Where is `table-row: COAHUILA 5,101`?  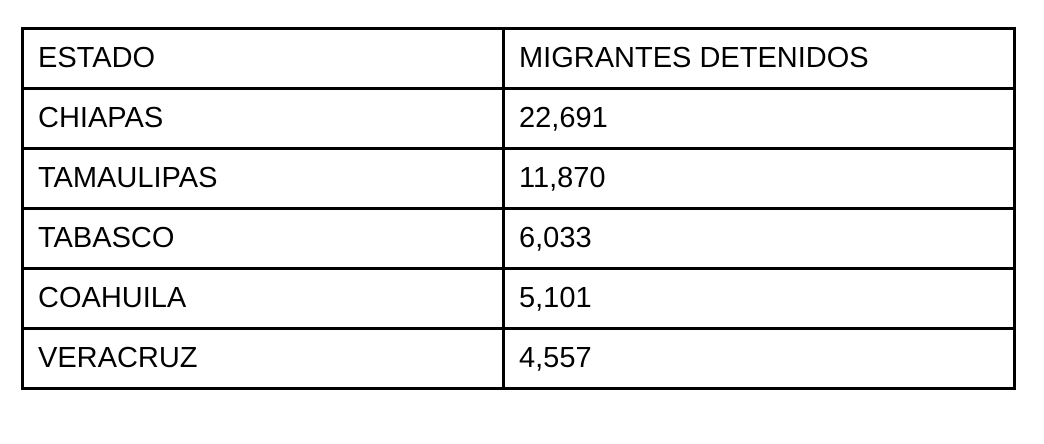 table-row: COAHUILA 5,101 is located at coordinates (518, 298).